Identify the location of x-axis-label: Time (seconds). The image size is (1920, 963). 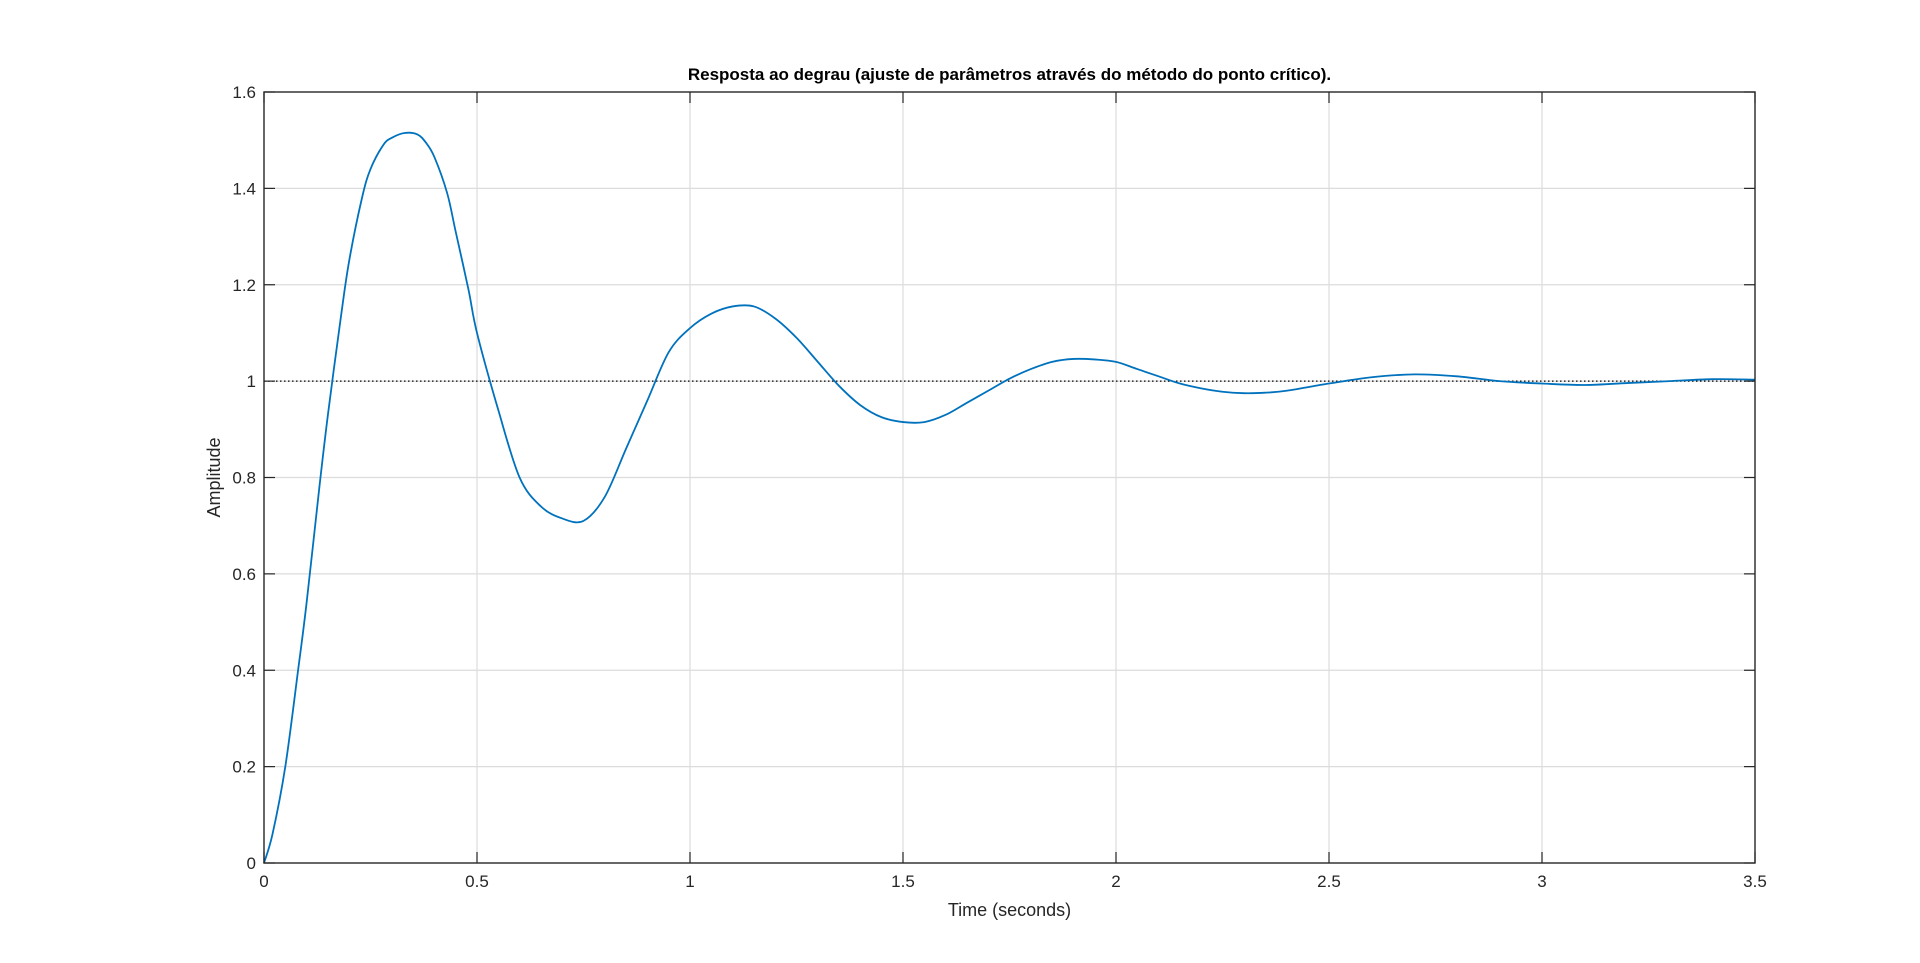
(1009, 910).